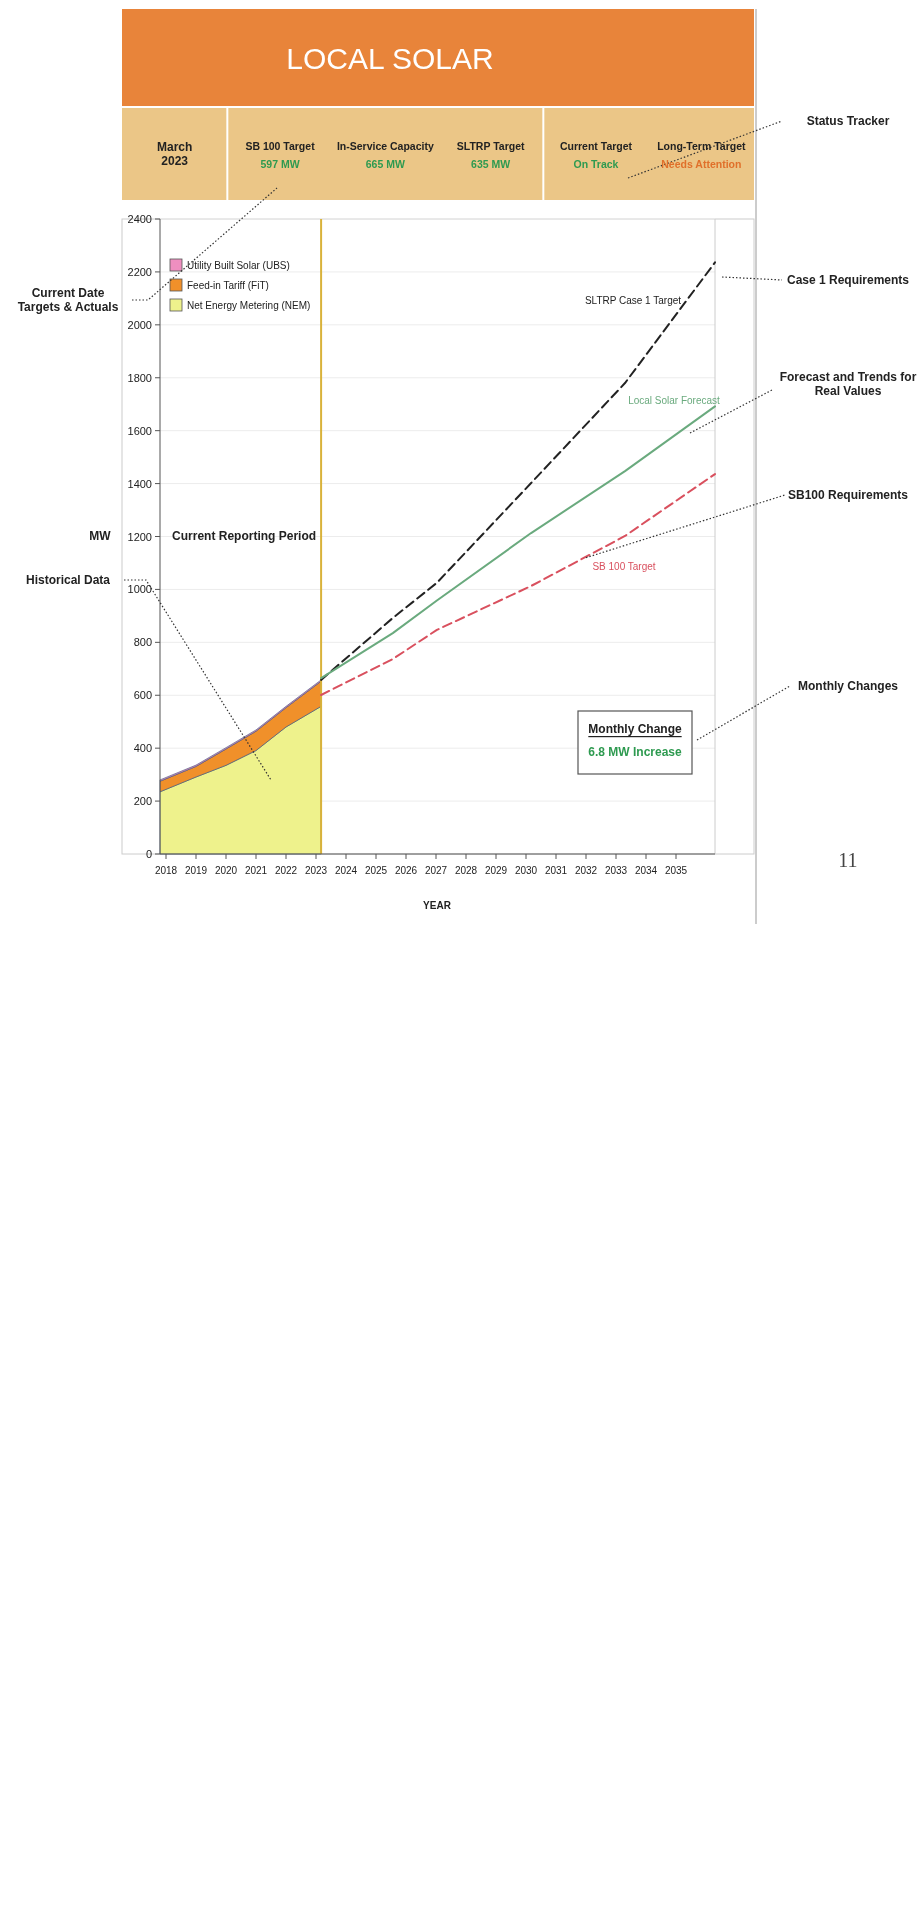 The image size is (924, 1923). I want to click on x-tick-label: 2034, so click(646, 870).